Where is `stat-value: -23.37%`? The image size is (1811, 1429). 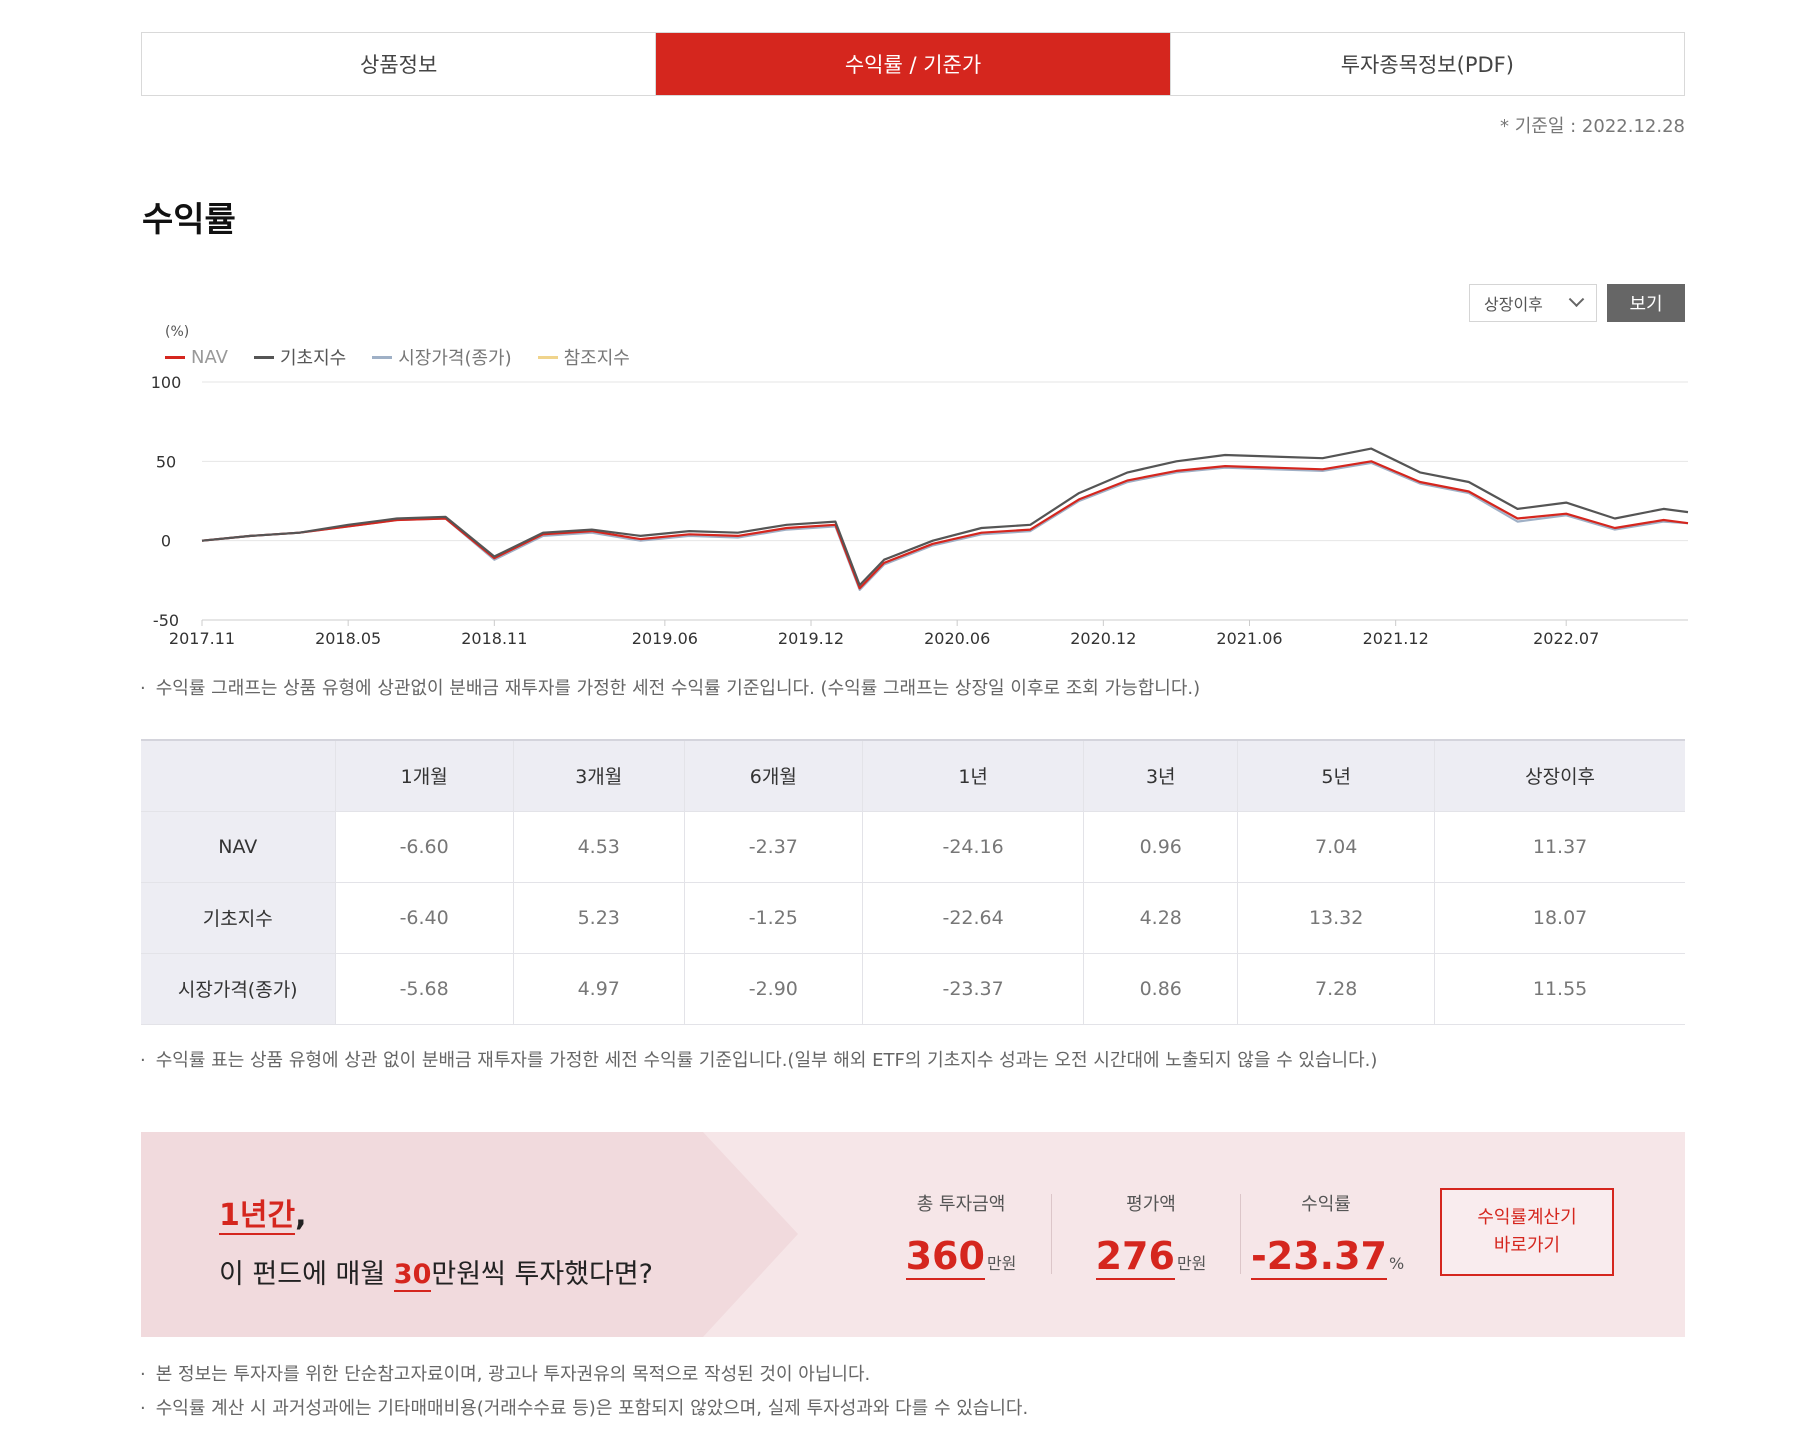 stat-value: -23.37% is located at coordinates (1328, 1257).